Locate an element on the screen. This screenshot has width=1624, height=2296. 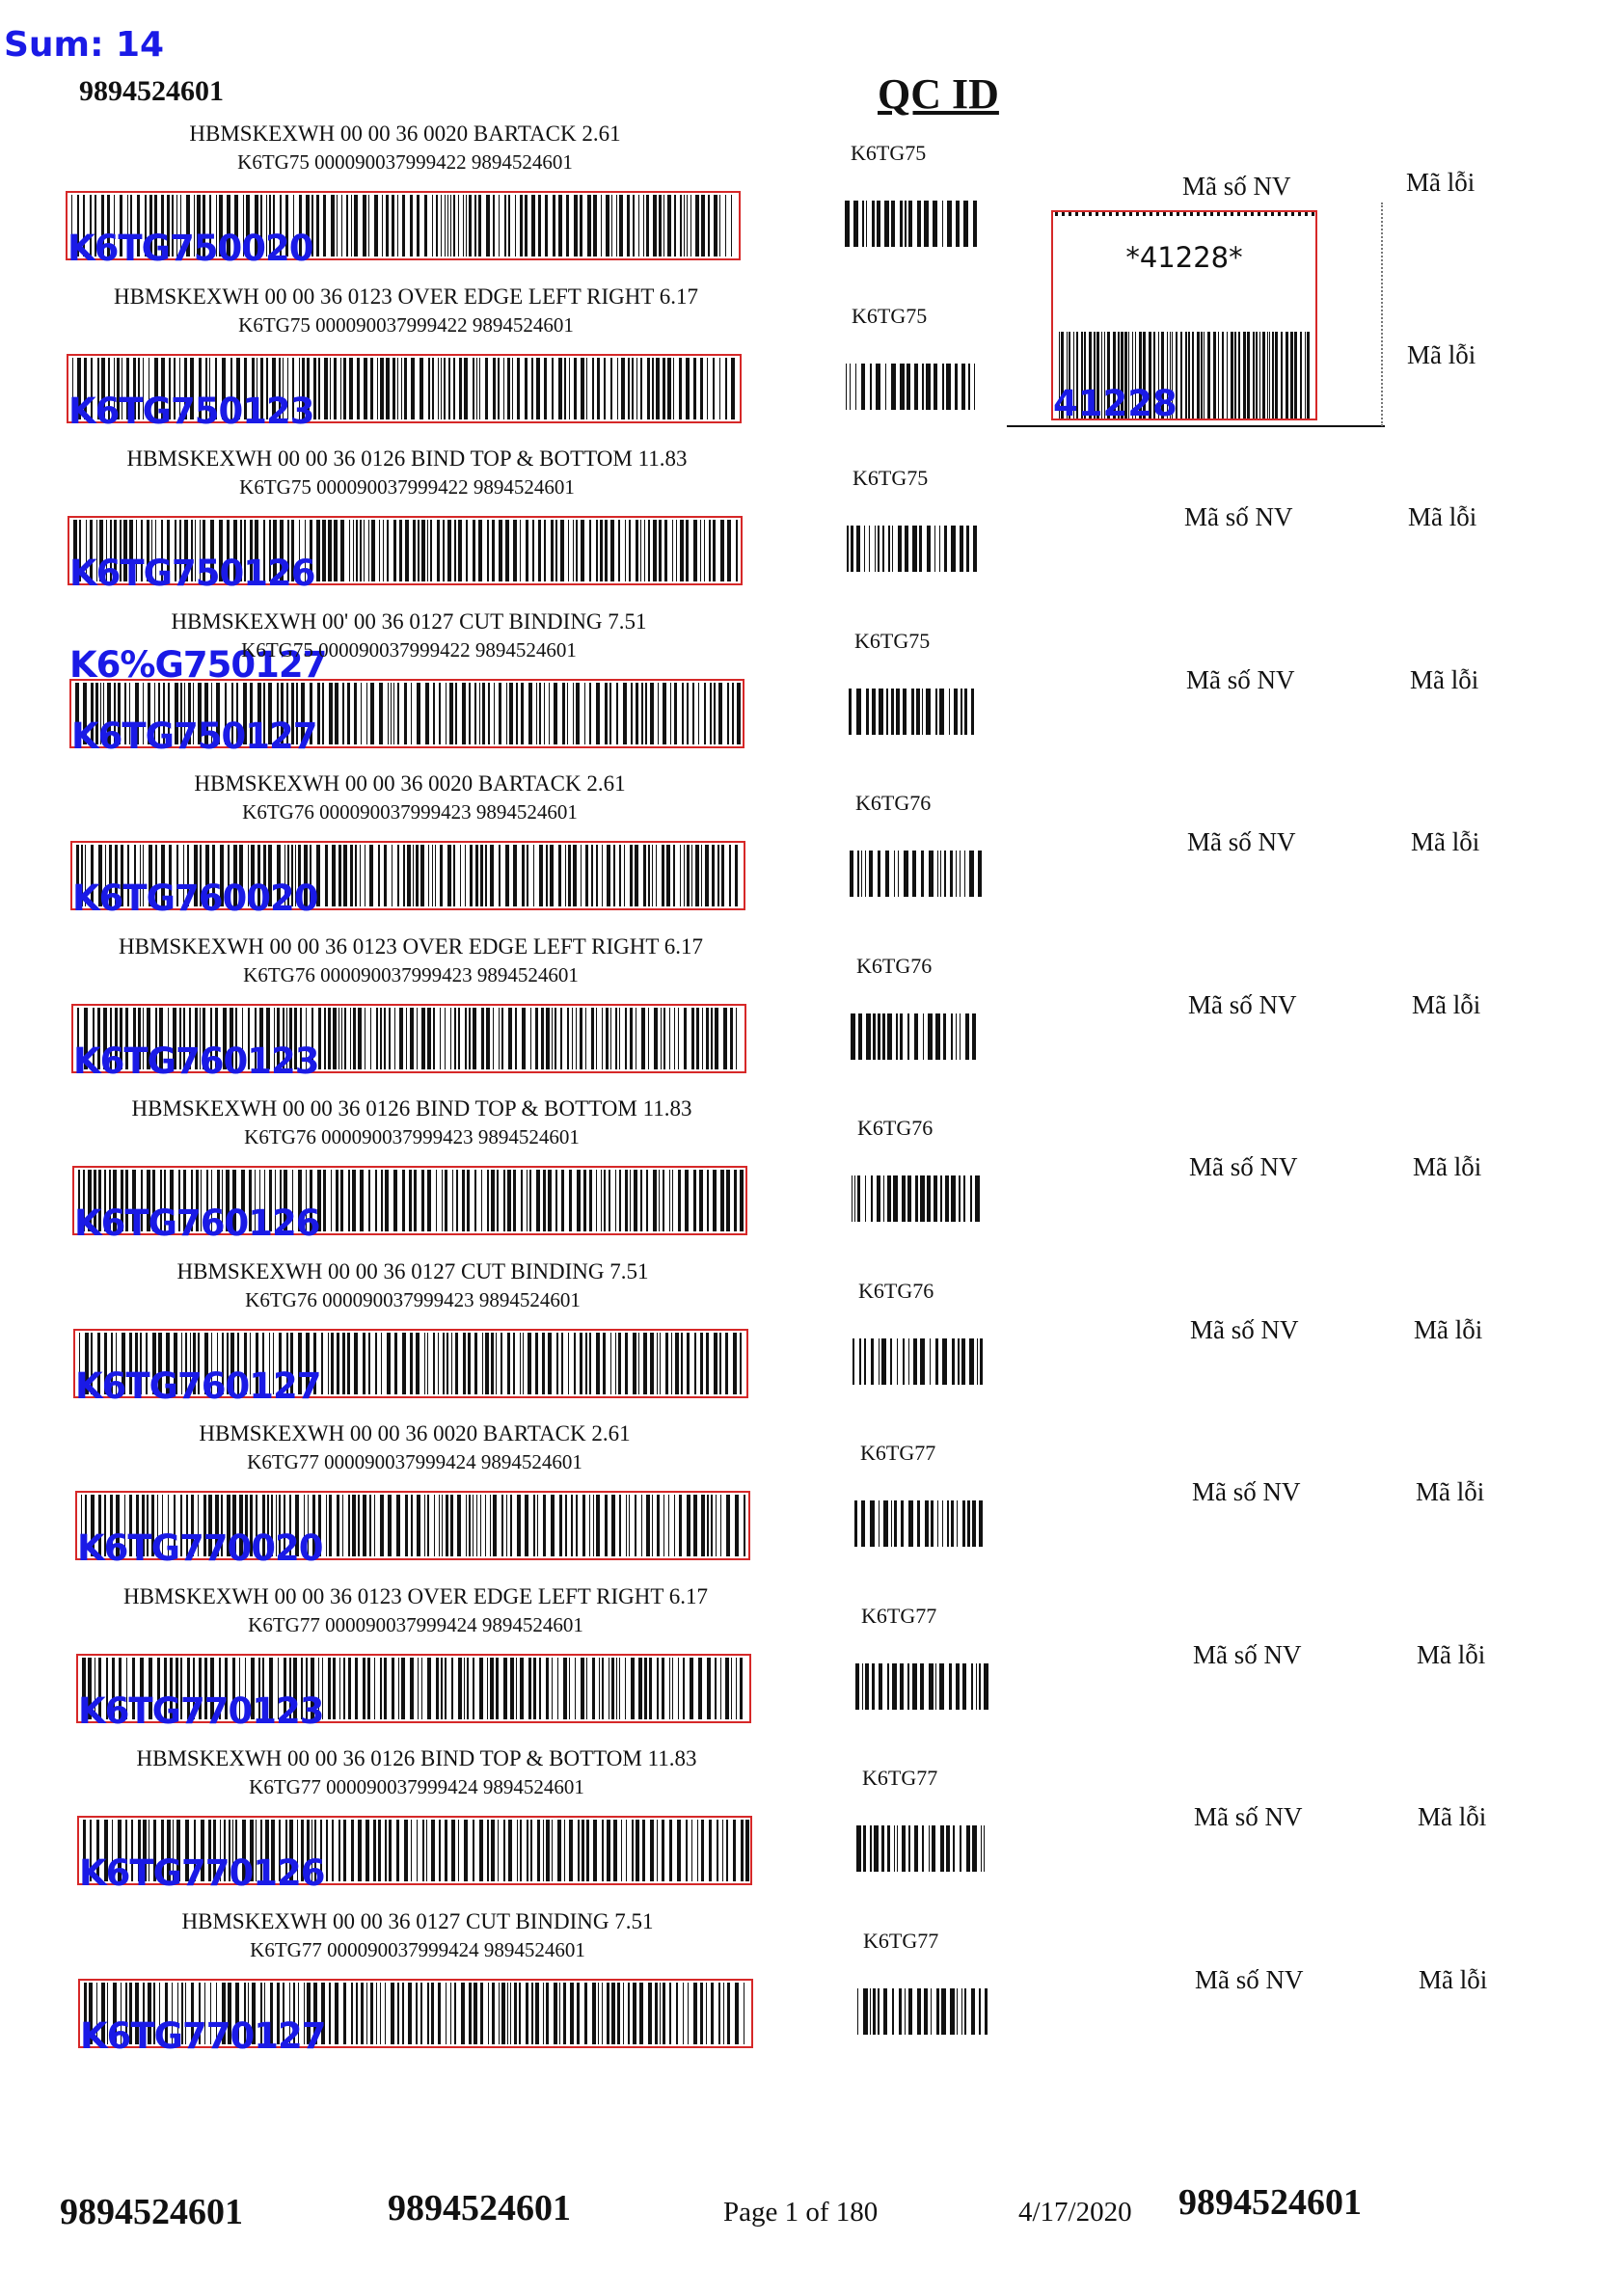
qc-id-title: QC ID is located at coordinates (938, 94).